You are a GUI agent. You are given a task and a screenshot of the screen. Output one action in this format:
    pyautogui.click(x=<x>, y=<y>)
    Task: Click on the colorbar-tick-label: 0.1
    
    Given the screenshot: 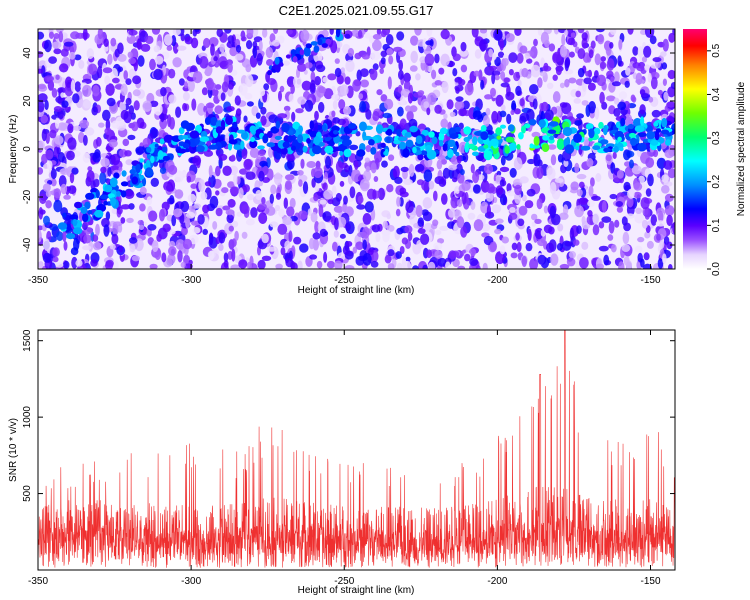 What is the action you would take?
    pyautogui.click(x=716, y=225)
    